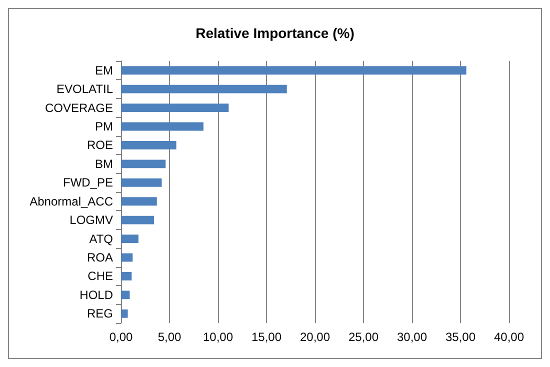  What do you see at coordinates (99, 145) in the screenshot?
I see `y-tick-label: ROE` at bounding box center [99, 145].